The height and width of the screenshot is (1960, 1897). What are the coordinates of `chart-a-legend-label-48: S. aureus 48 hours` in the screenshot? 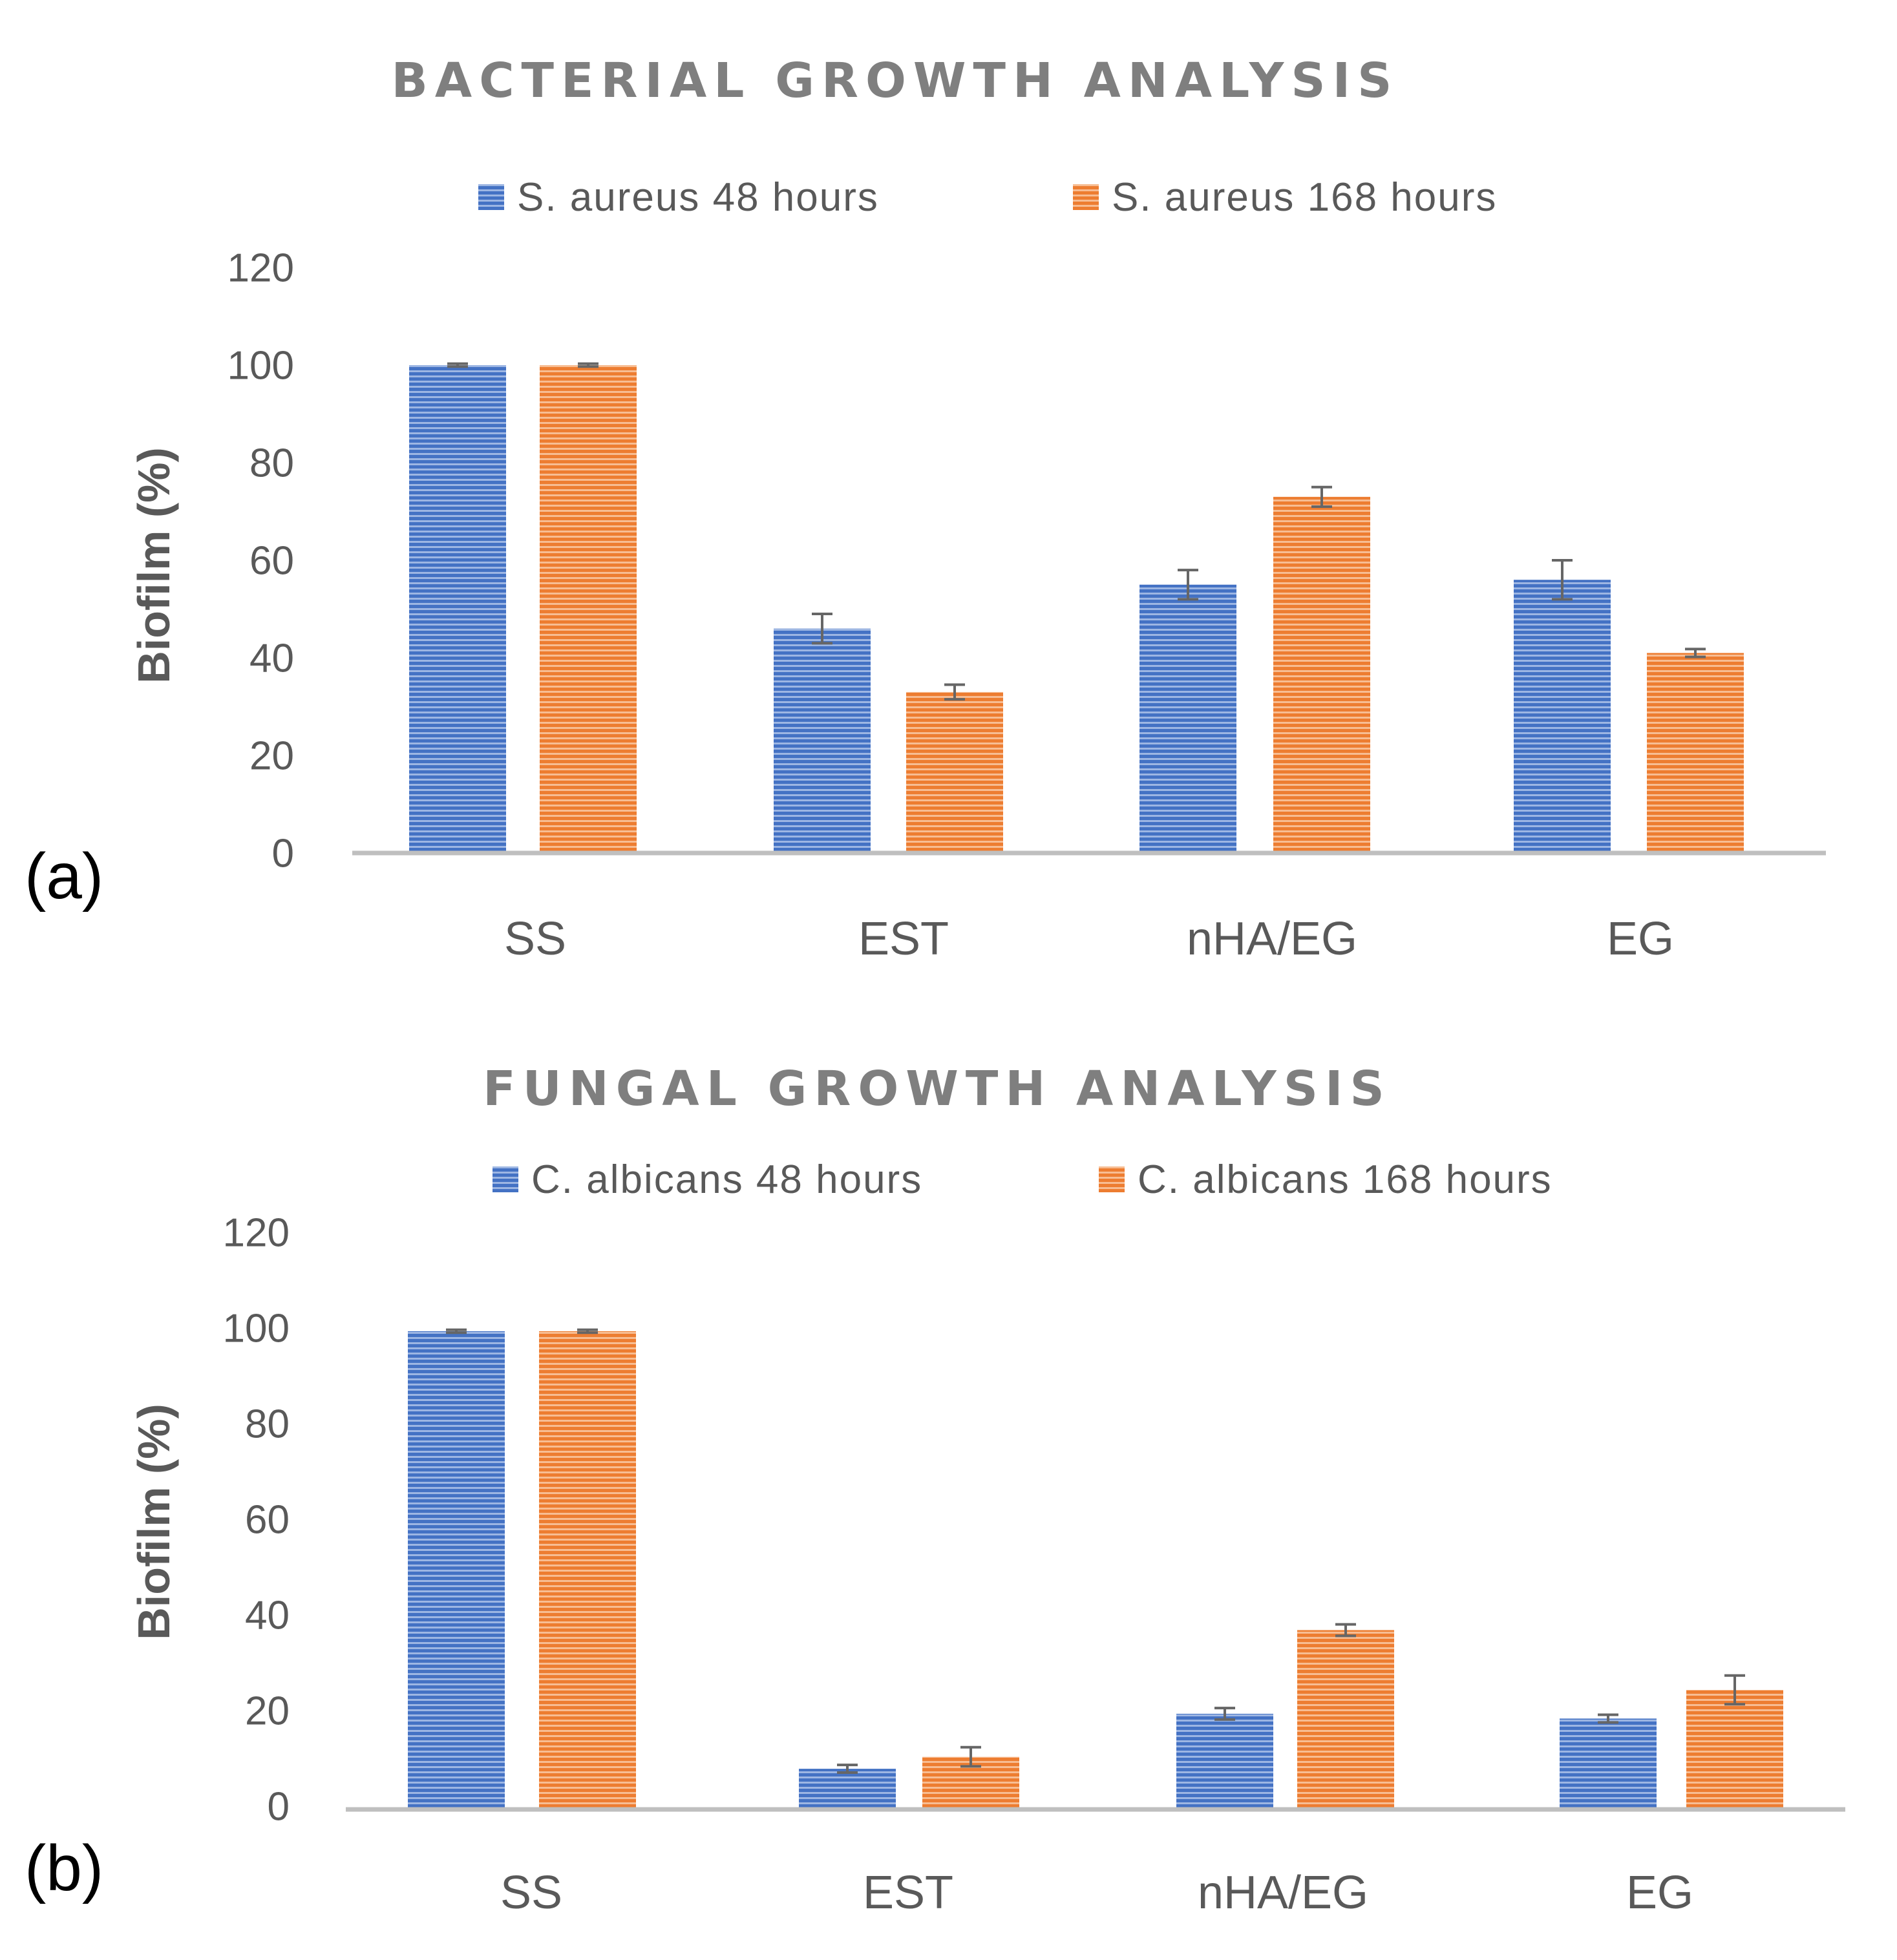 It's located at (698, 197).